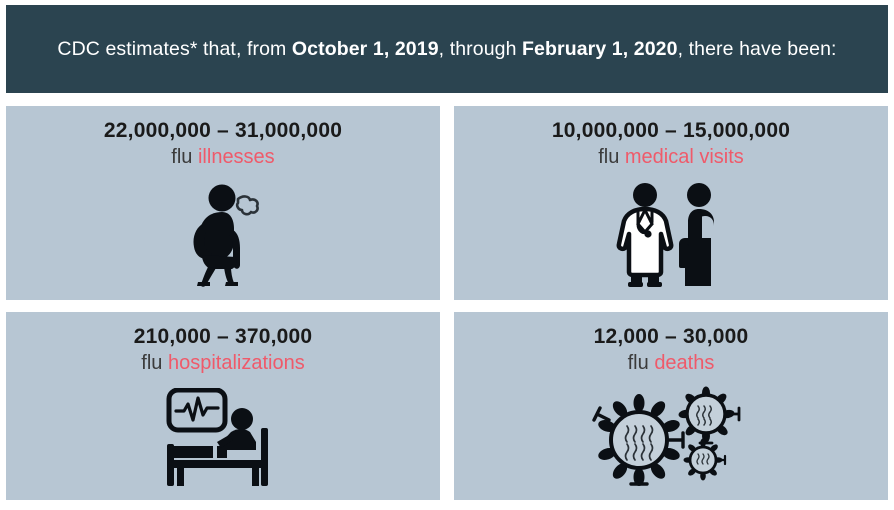 This screenshot has width=894, height=510. I want to click on icon-container-deaths, so click(671, 438).